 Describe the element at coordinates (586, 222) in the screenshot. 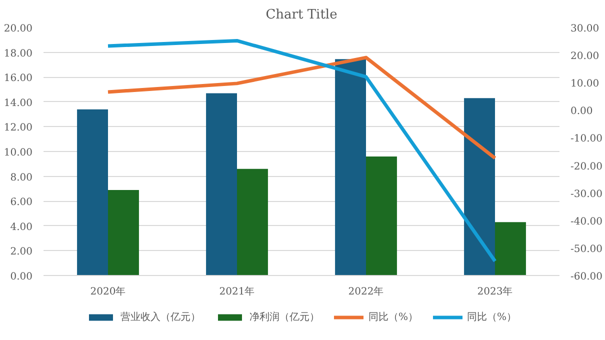

I see `y2-tick-label: -40.00` at that location.